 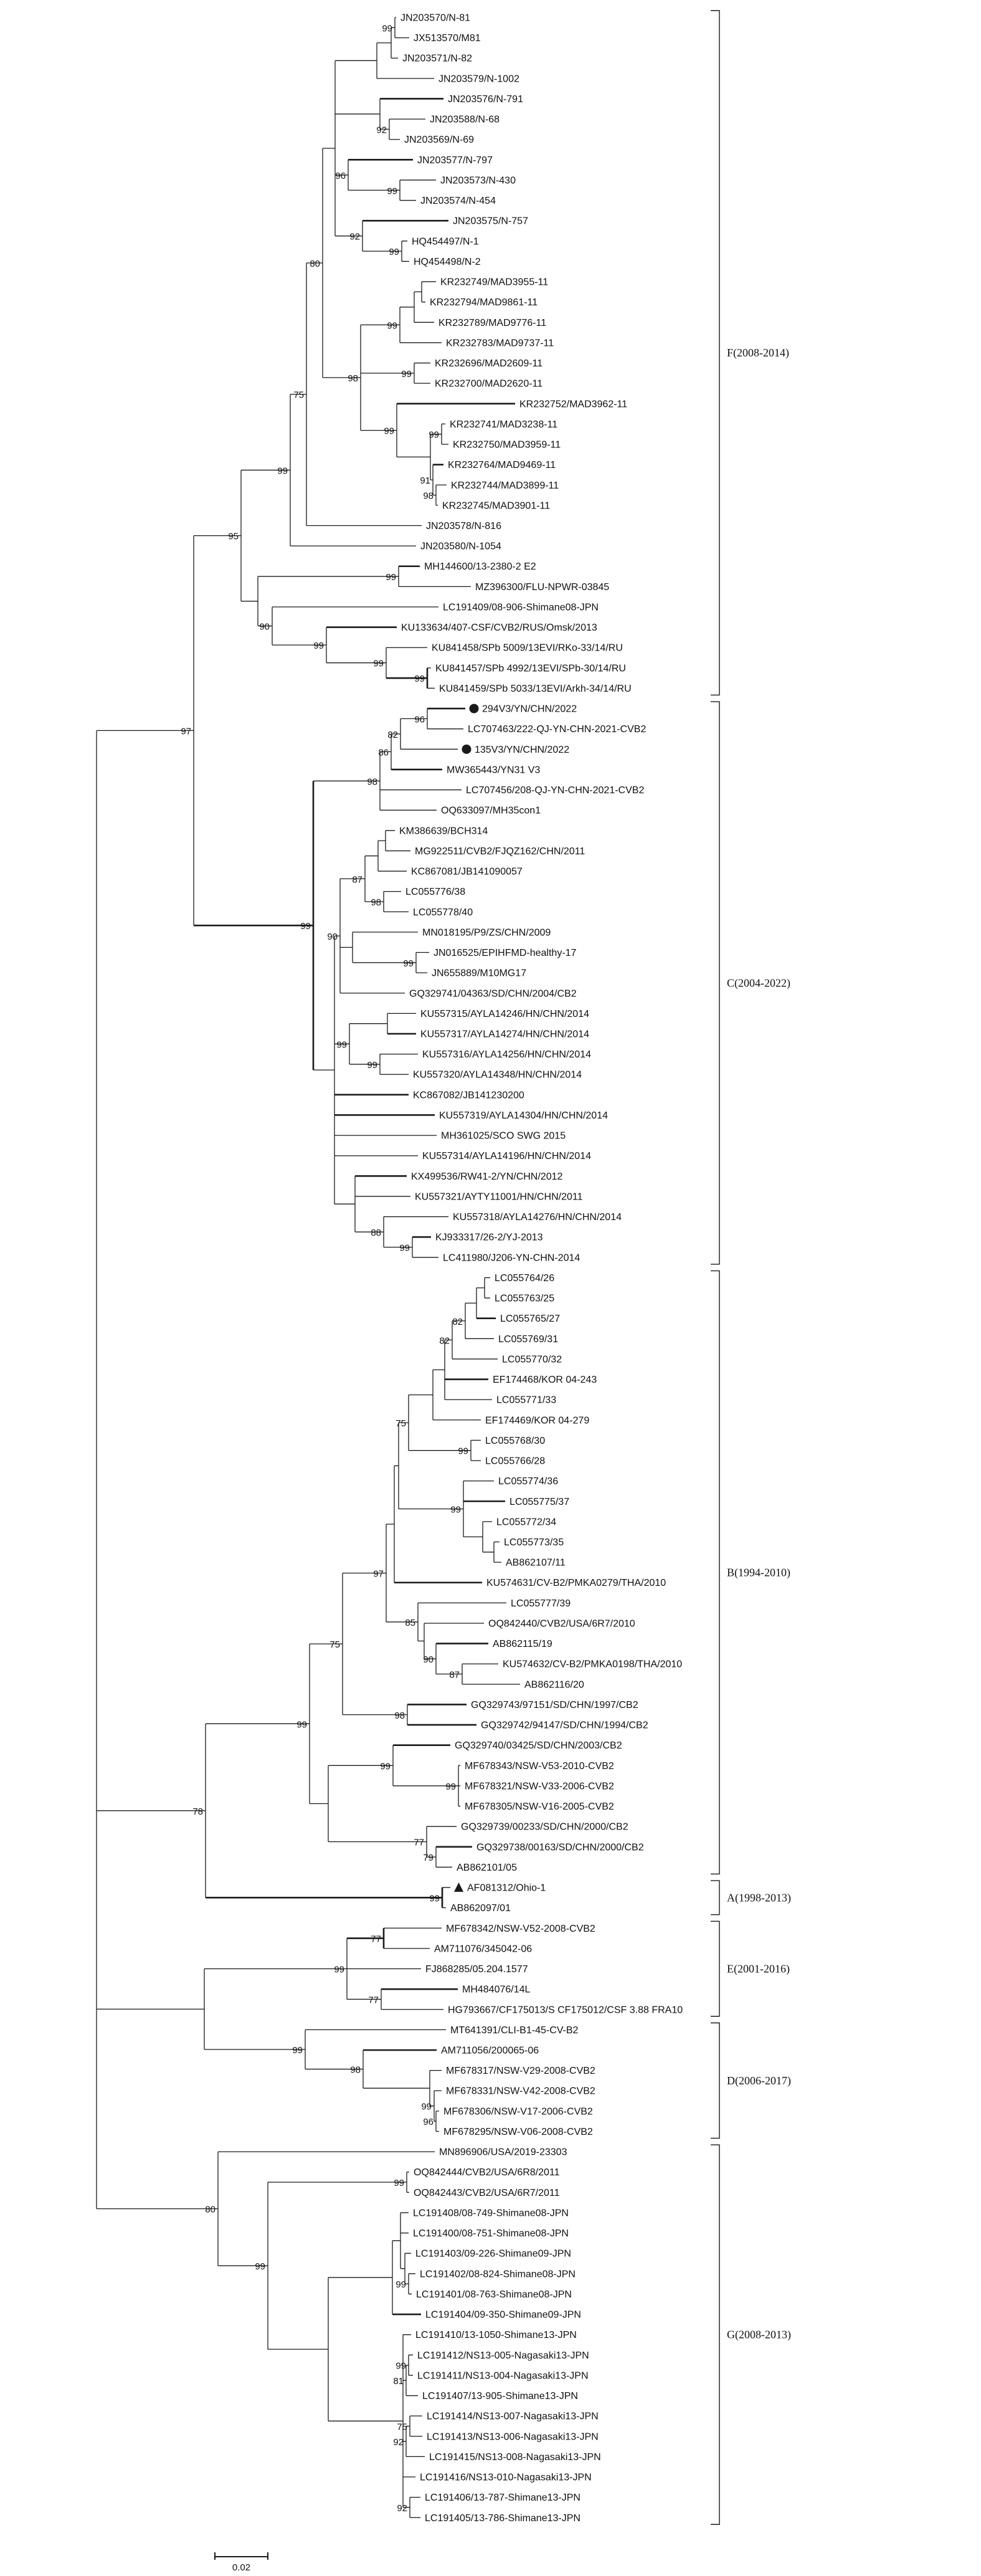 What do you see at coordinates (241, 2567) in the screenshot?
I see `scale-bar-label: 0.02` at bounding box center [241, 2567].